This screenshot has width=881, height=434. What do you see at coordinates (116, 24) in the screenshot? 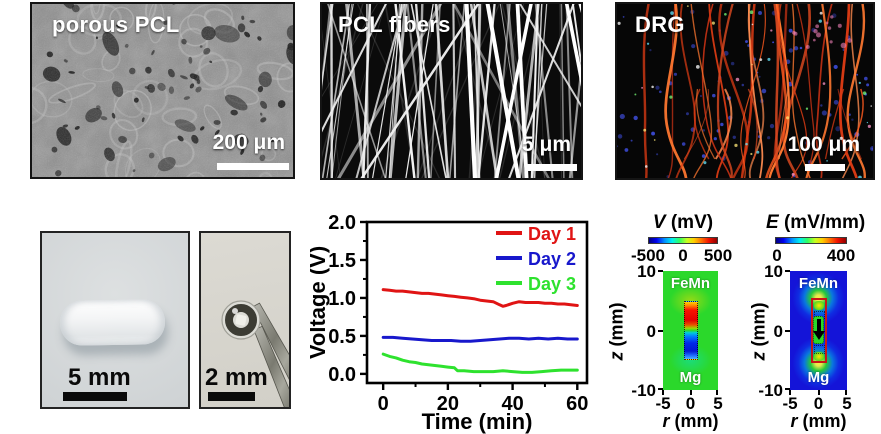
I see `porous-pcl-label: porous PCL` at bounding box center [116, 24].